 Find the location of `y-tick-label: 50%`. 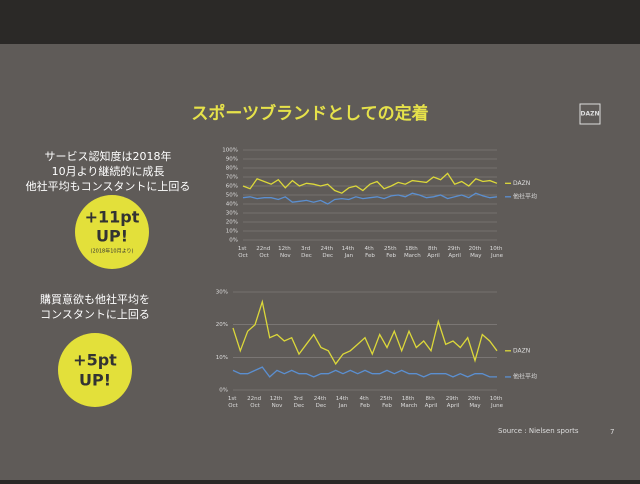

y-tick-label: 50% is located at coordinates (232, 196).